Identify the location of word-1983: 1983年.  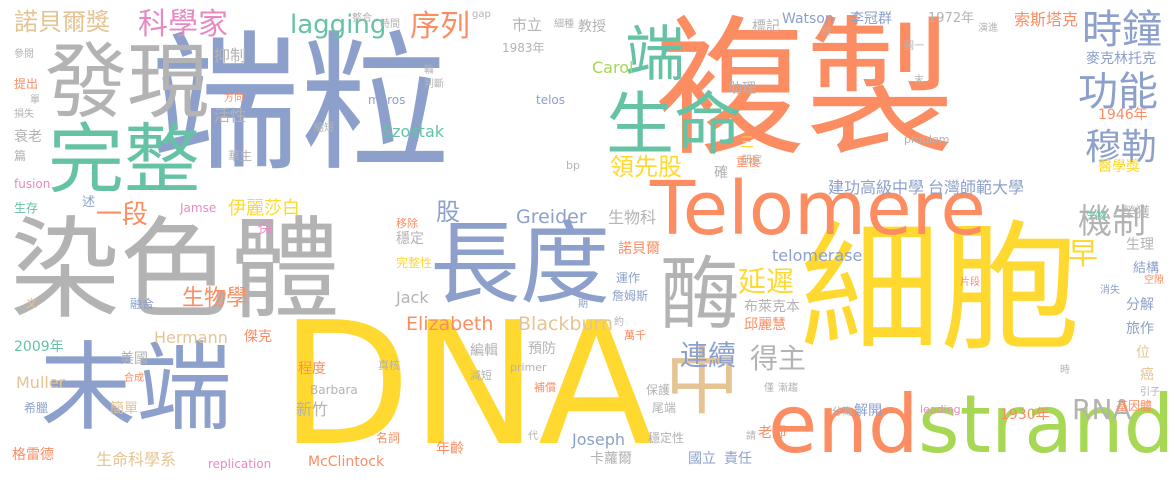
(523, 48).